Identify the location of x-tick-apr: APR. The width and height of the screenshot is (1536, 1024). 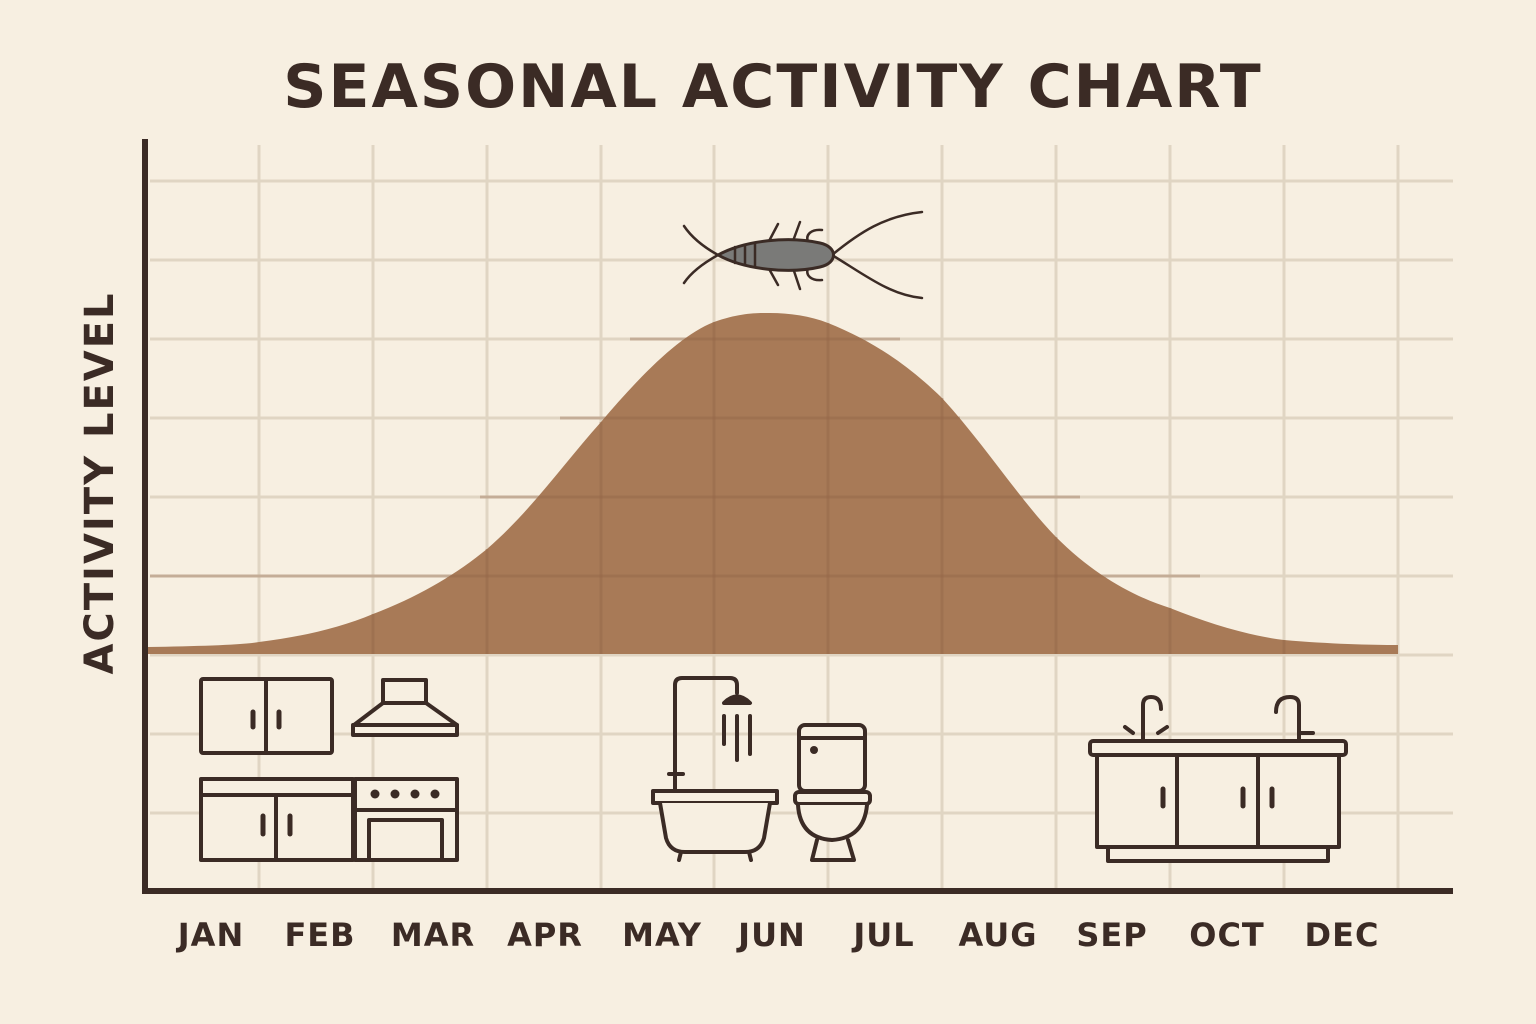
(545, 935).